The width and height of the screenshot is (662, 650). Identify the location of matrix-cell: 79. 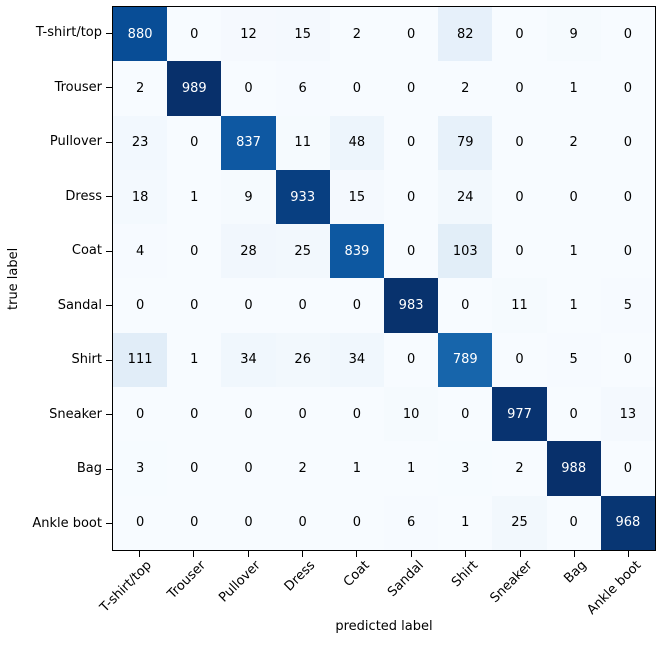
(465, 142).